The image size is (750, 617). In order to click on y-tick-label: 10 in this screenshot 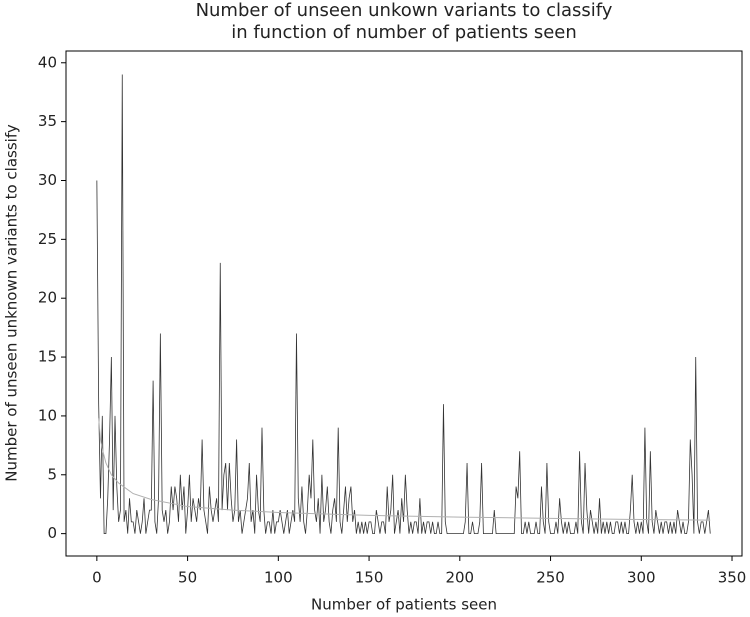, I will do `click(47, 415)`.